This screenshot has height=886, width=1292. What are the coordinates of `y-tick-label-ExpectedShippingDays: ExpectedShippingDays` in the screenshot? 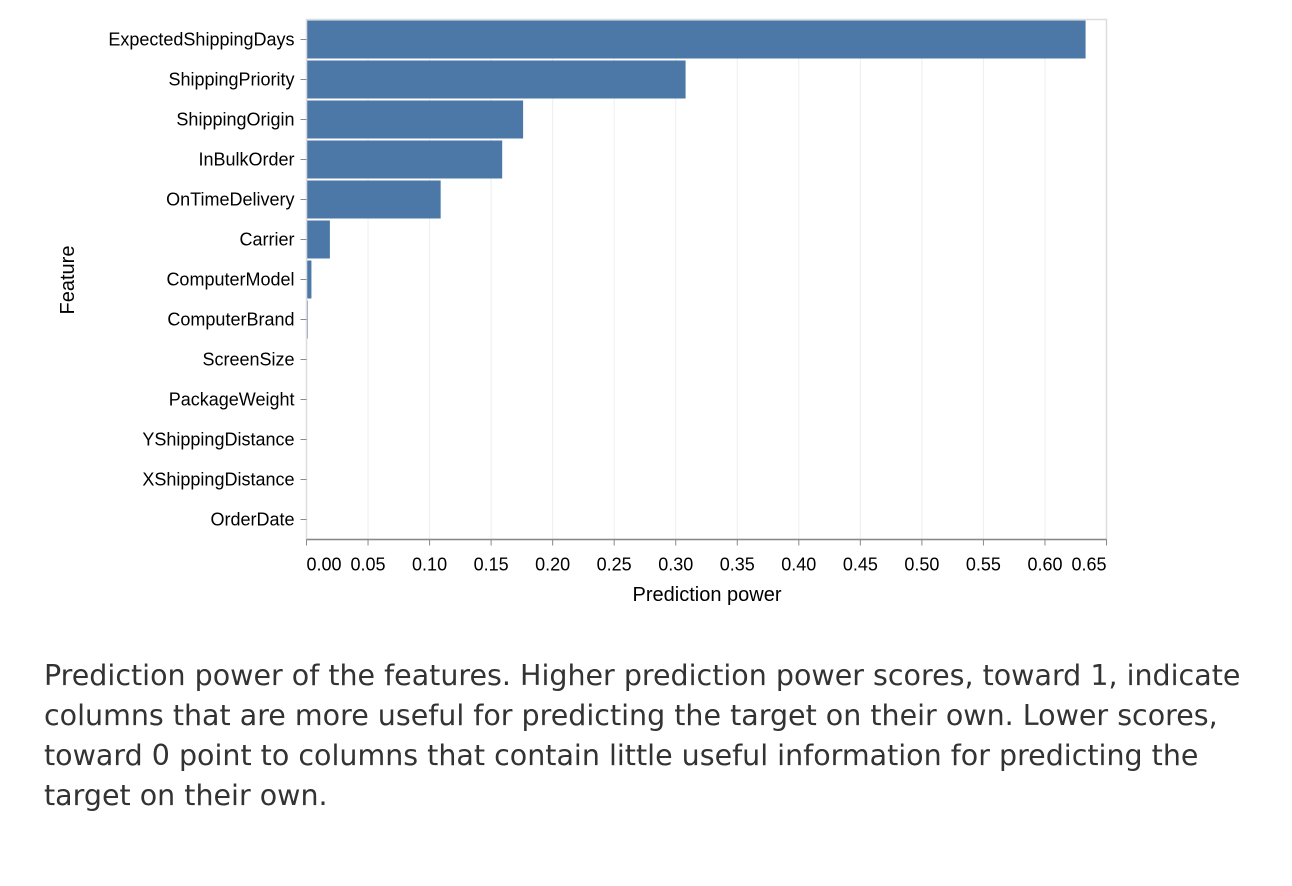 It's located at (201, 40).